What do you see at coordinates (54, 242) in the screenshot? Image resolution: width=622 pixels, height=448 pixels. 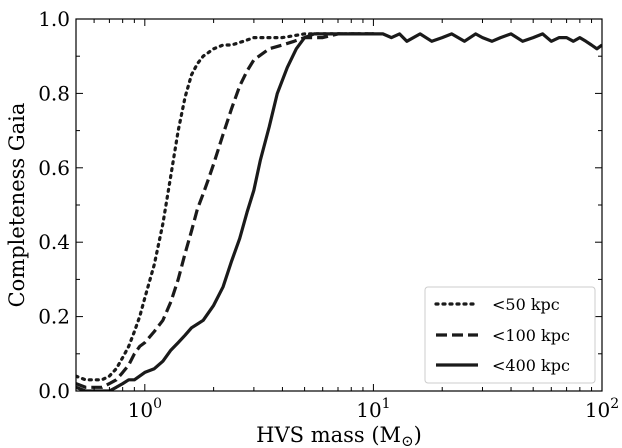 I see `y-tick-label: 0.4` at bounding box center [54, 242].